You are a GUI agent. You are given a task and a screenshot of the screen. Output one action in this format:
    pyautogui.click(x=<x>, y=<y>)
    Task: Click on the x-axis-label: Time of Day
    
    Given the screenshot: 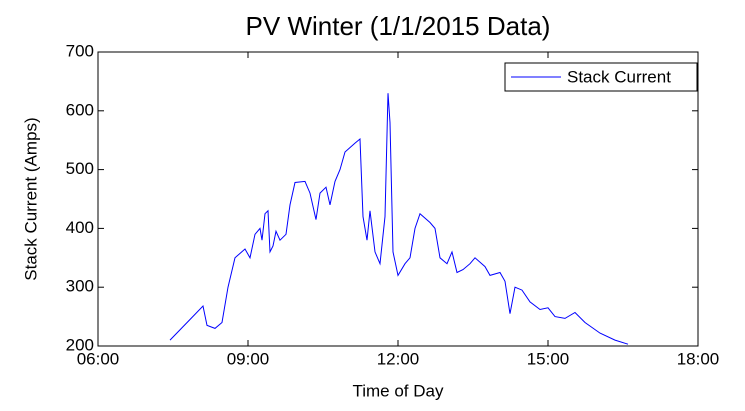 What is the action you would take?
    pyautogui.click(x=398, y=390)
    